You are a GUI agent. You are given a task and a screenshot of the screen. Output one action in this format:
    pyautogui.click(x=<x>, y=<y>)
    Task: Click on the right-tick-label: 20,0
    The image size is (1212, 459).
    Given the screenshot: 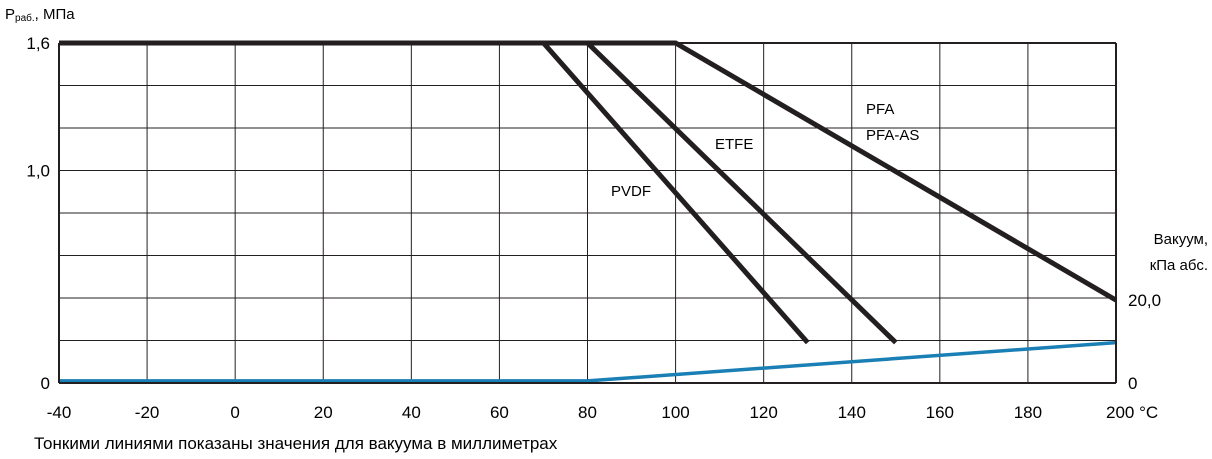 What is the action you would take?
    pyautogui.click(x=1144, y=300)
    